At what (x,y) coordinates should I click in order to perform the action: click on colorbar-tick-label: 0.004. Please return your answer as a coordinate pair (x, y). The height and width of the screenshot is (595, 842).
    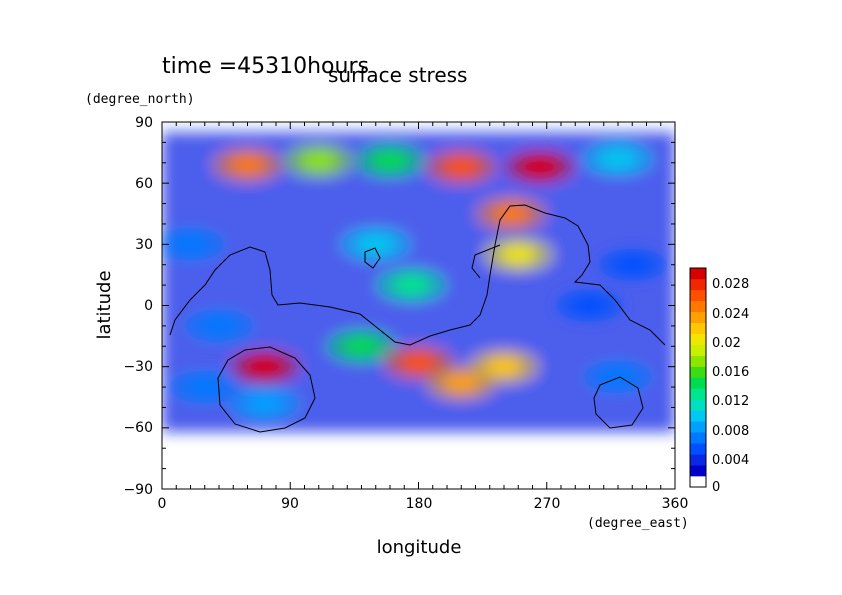
    Looking at the image, I should click on (730, 460).